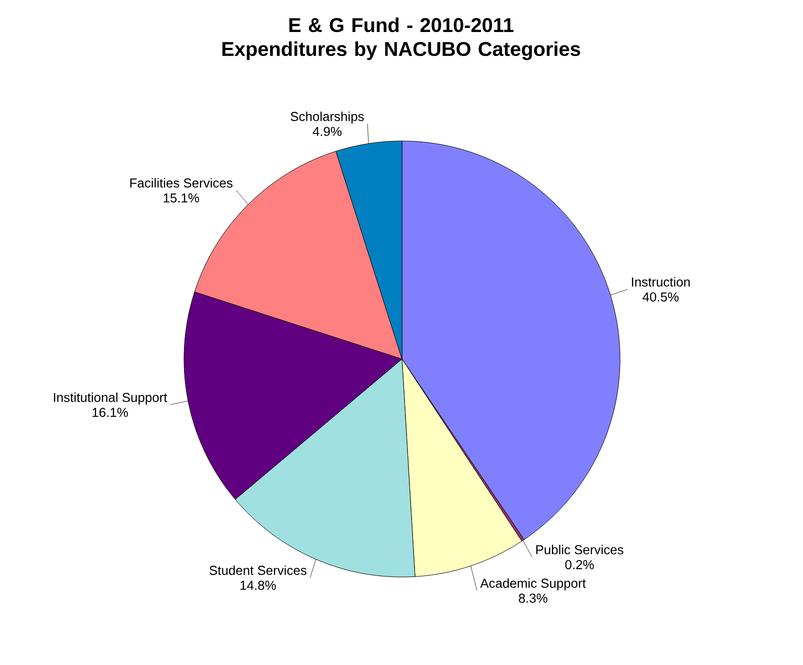  Describe the element at coordinates (327, 118) in the screenshot. I see `slice-label: Scholarships` at that location.